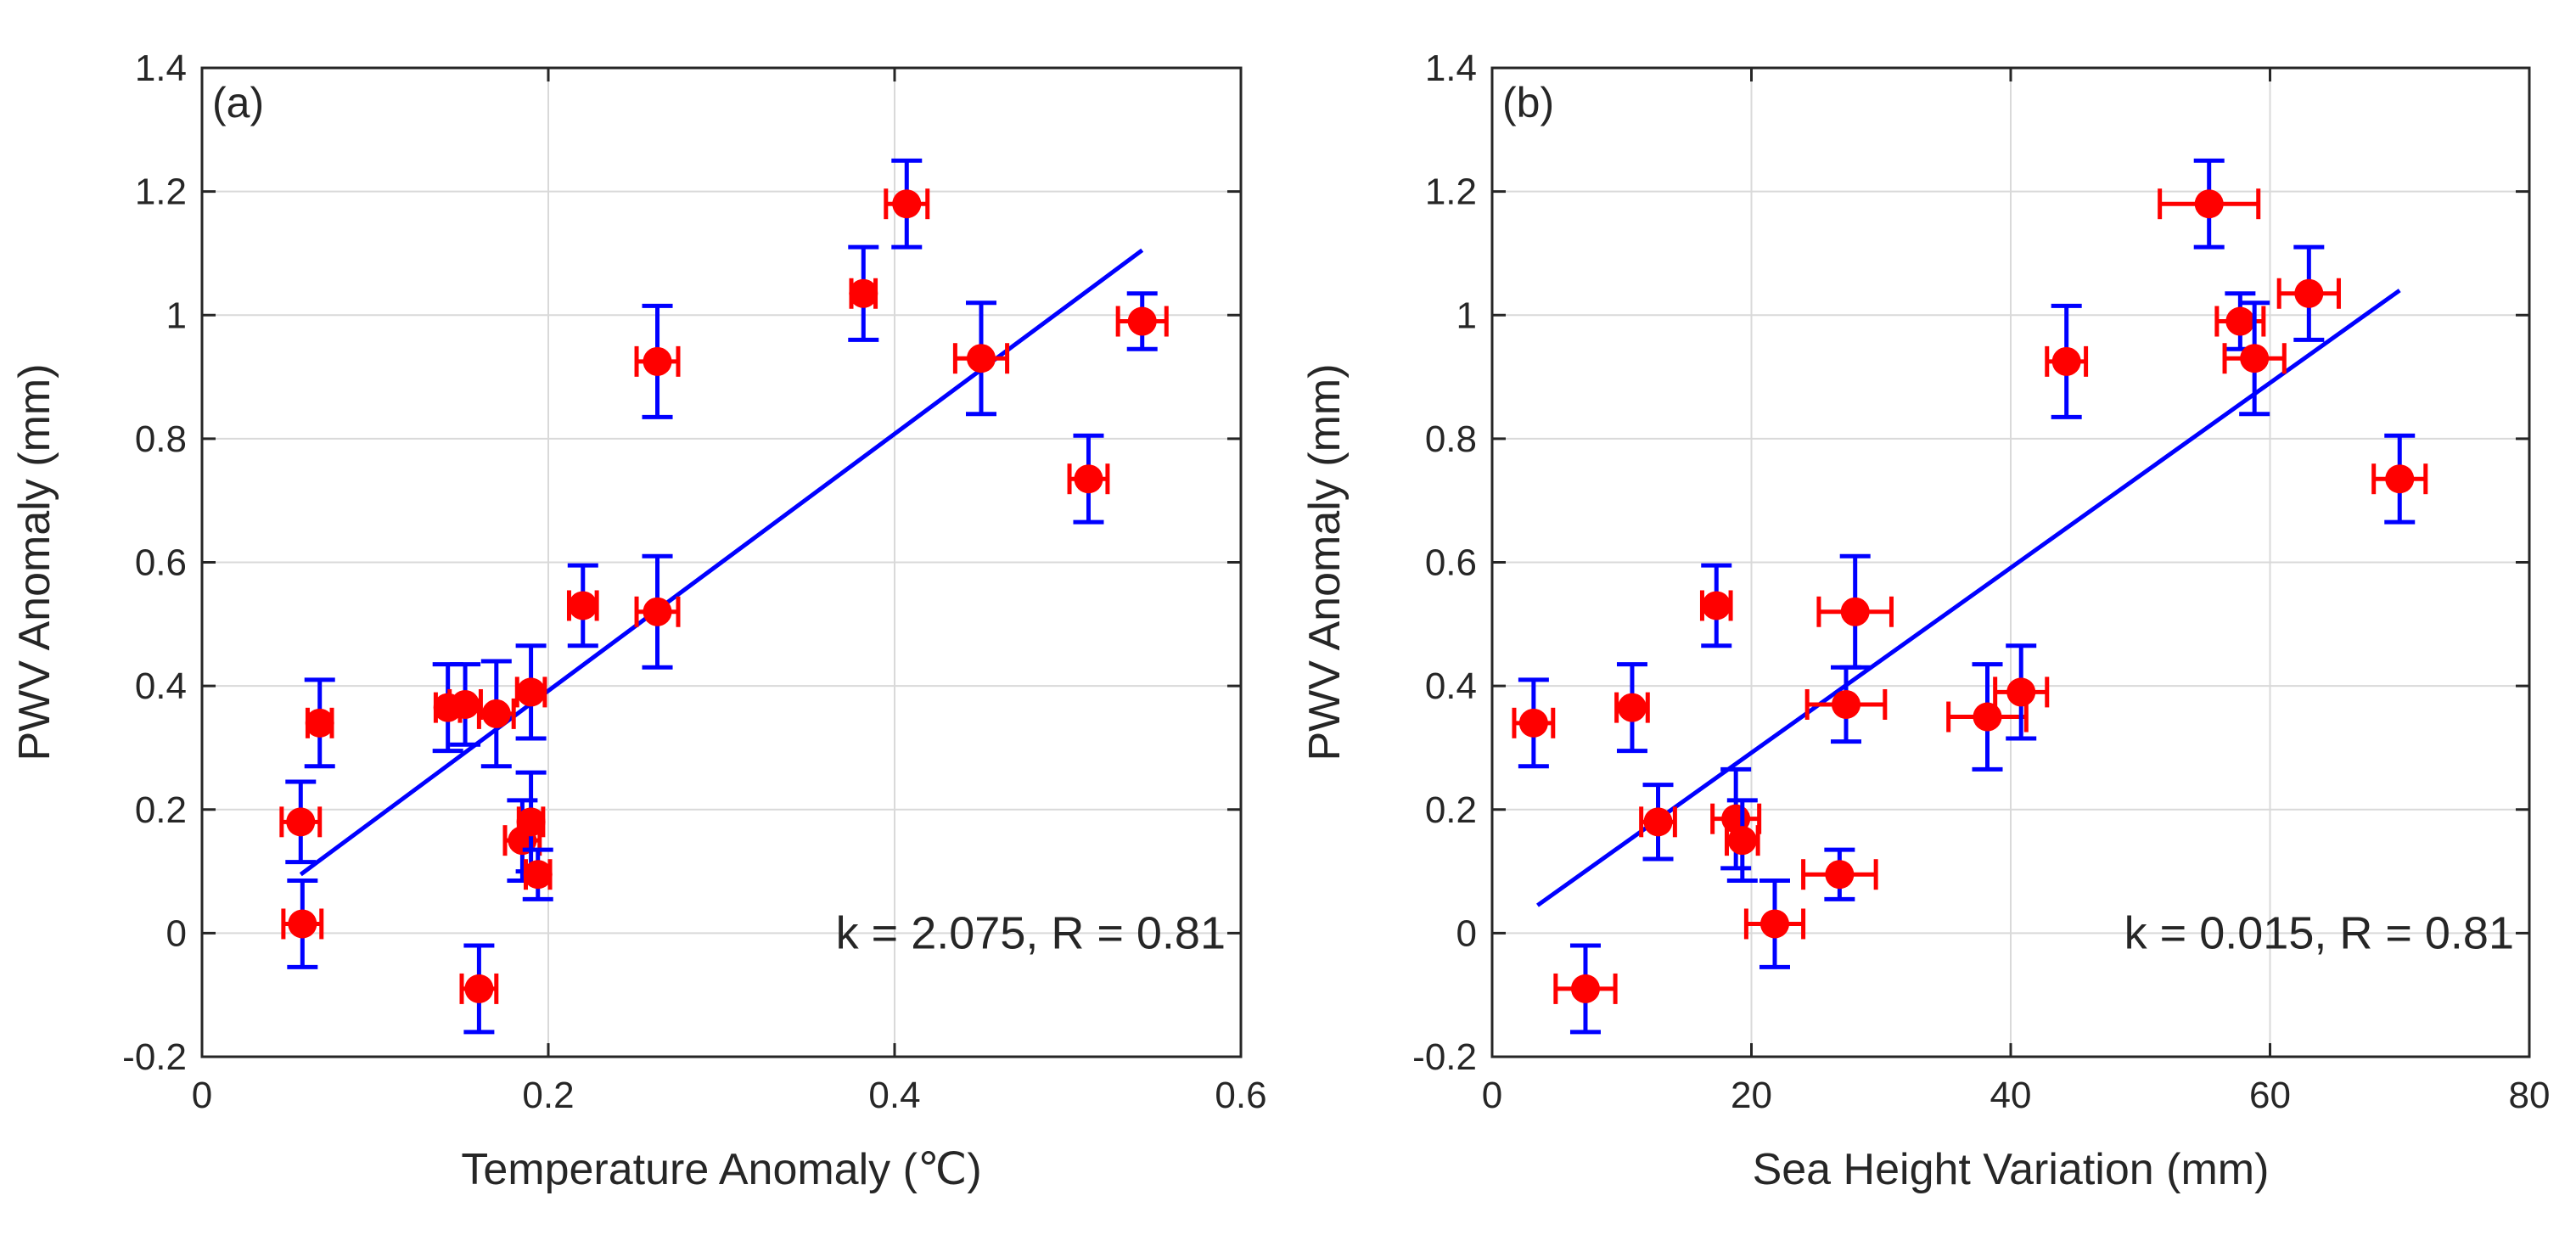  I want to click on x-tick-label: 60, so click(2270, 1095).